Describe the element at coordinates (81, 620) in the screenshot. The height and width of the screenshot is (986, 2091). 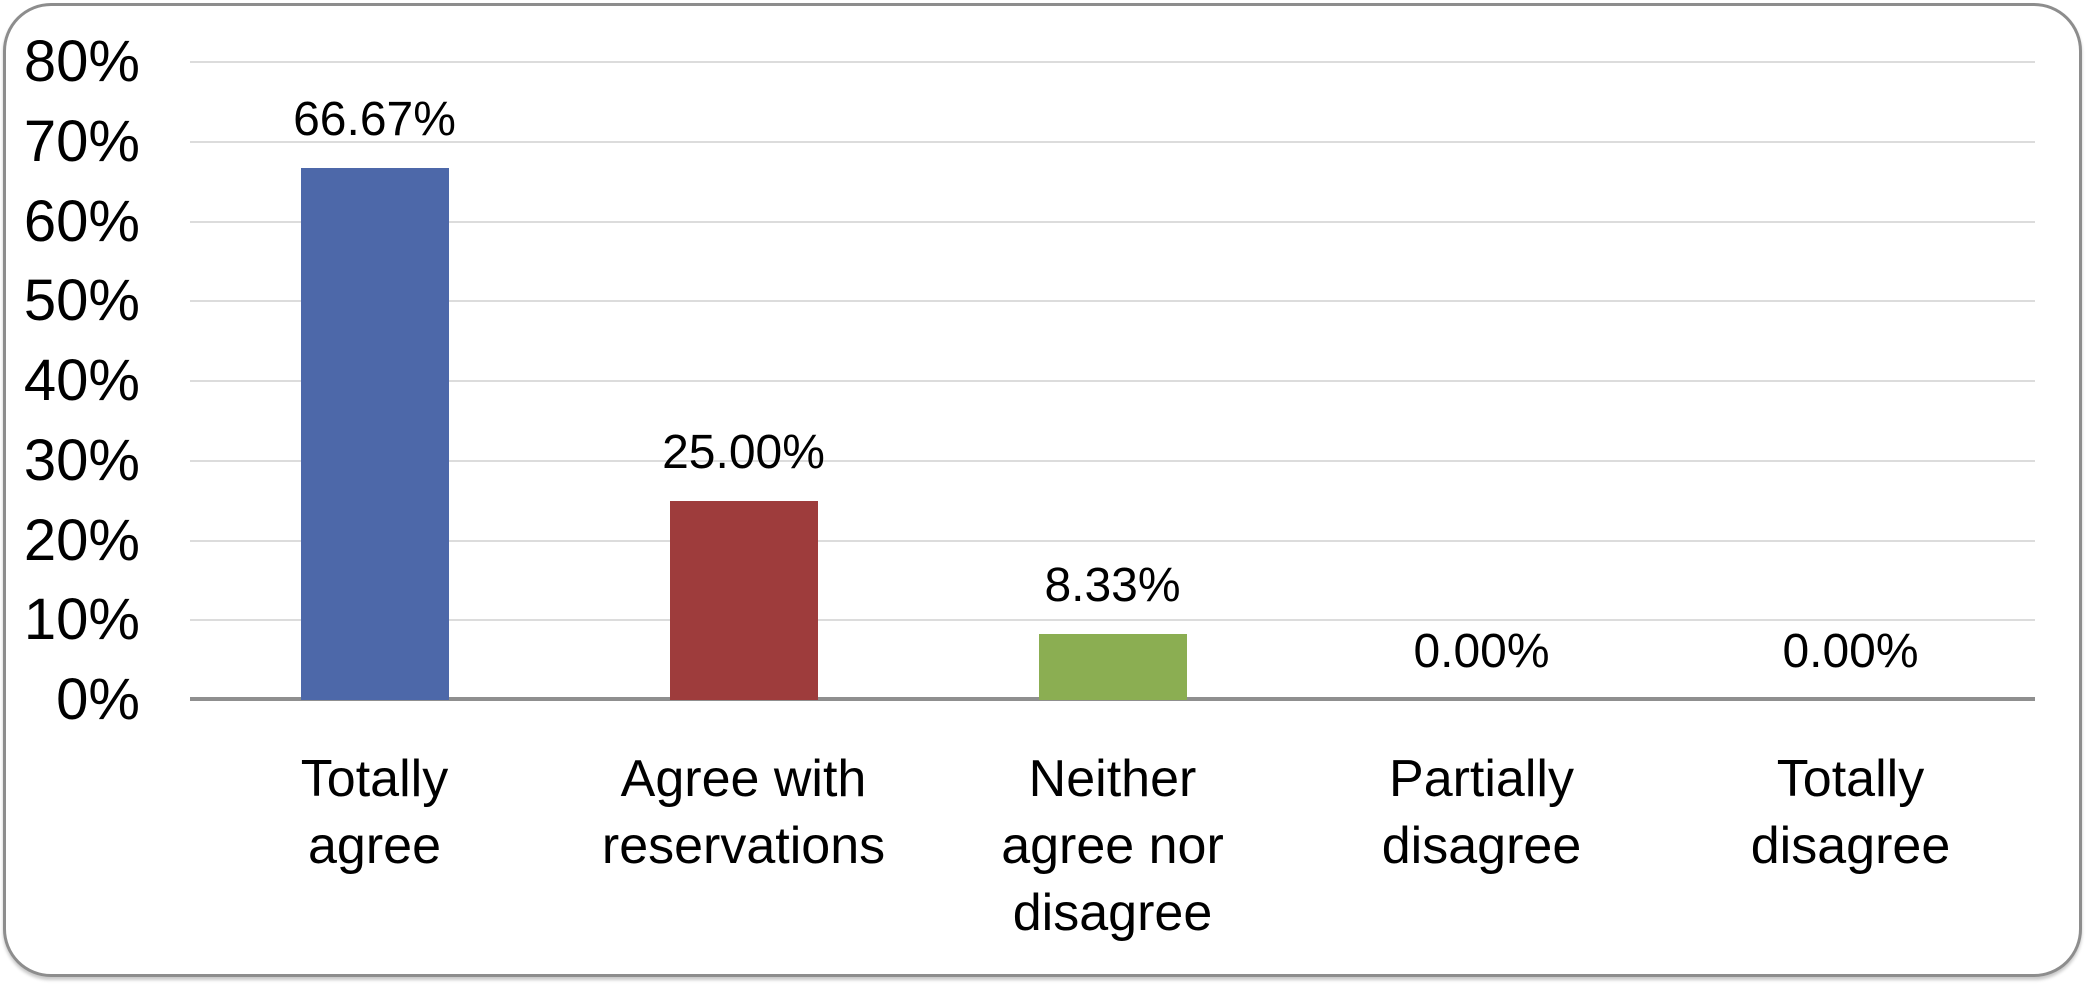
I see `y-axis-tick-label: 10%` at that location.